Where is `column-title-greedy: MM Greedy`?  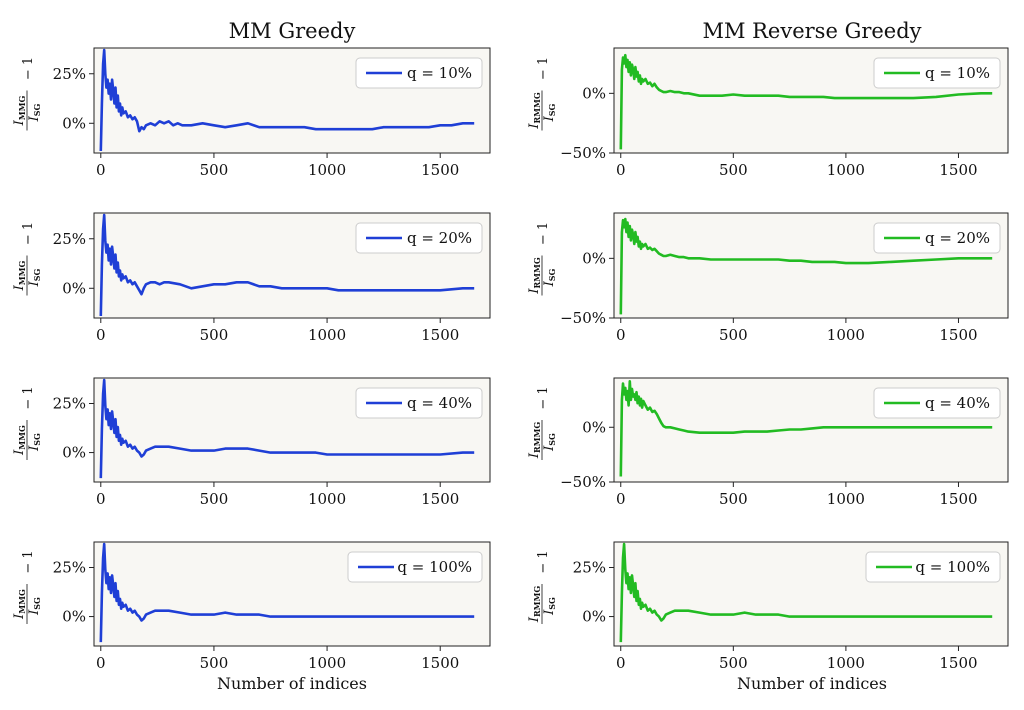 column-title-greedy: MM Greedy is located at coordinates (292, 31).